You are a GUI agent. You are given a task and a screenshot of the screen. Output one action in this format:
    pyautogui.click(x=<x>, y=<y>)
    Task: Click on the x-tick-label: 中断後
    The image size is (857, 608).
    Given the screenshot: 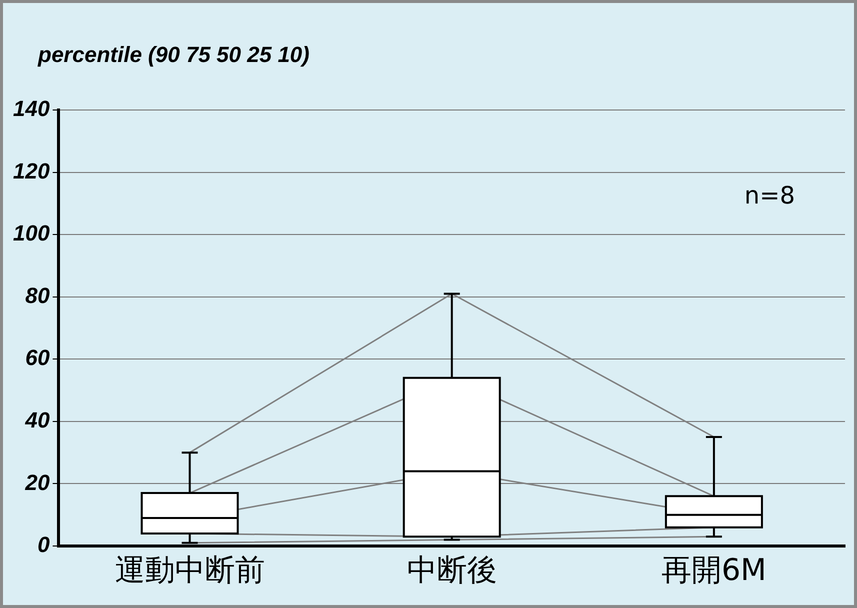 What is the action you would take?
    pyautogui.click(x=451, y=570)
    